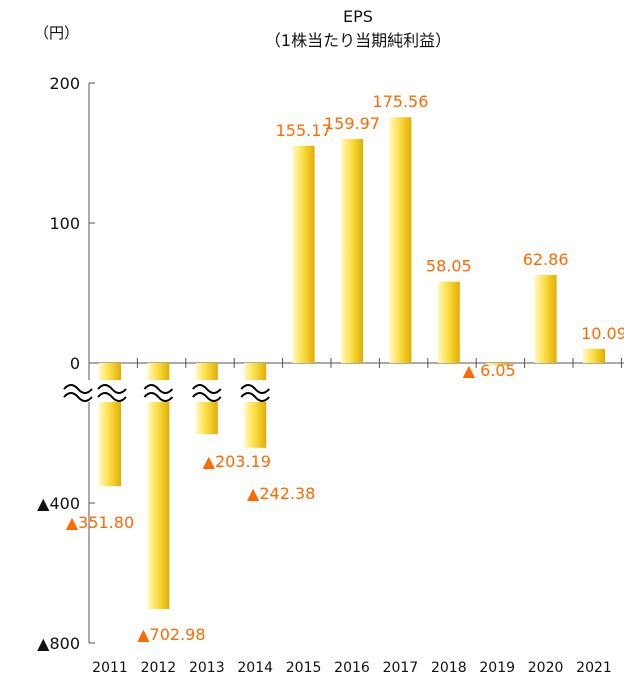  Describe the element at coordinates (449, 668) in the screenshot. I see `x-tick-label: 2018` at that location.